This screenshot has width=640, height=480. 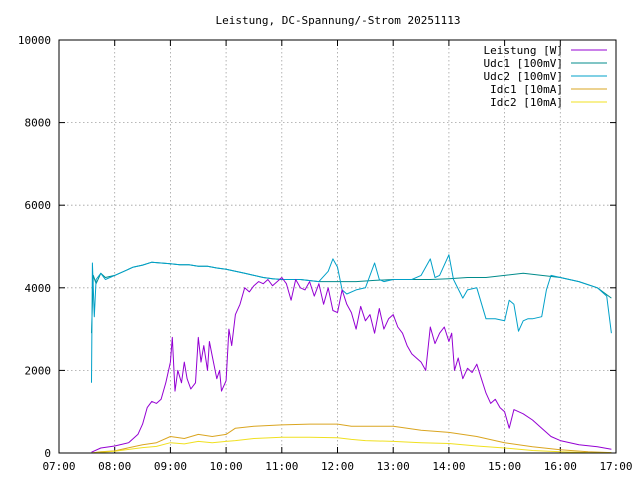 What do you see at coordinates (526, 89) in the screenshot?
I see `legend-label: Idc1 [10mA]` at bounding box center [526, 89].